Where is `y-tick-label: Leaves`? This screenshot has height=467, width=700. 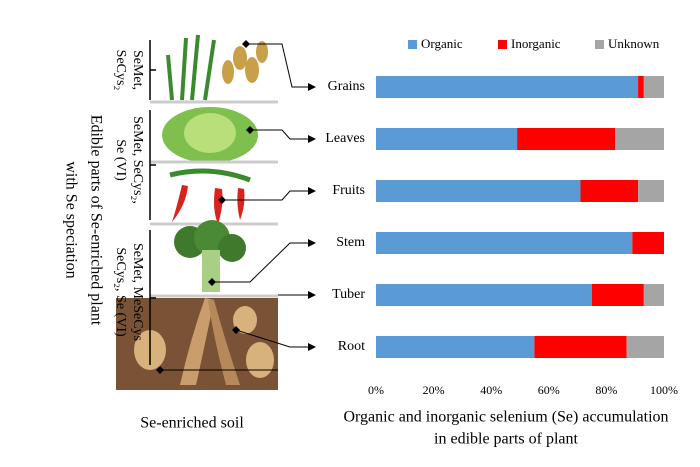 y-tick-label: Leaves is located at coordinates (345, 138).